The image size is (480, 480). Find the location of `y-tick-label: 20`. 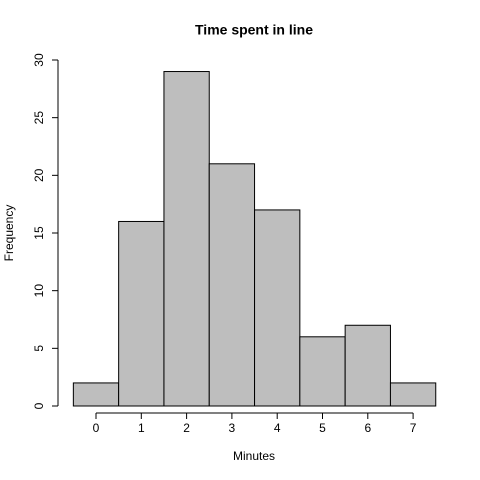

y-tick-label: 20 is located at coordinates (39, 175).